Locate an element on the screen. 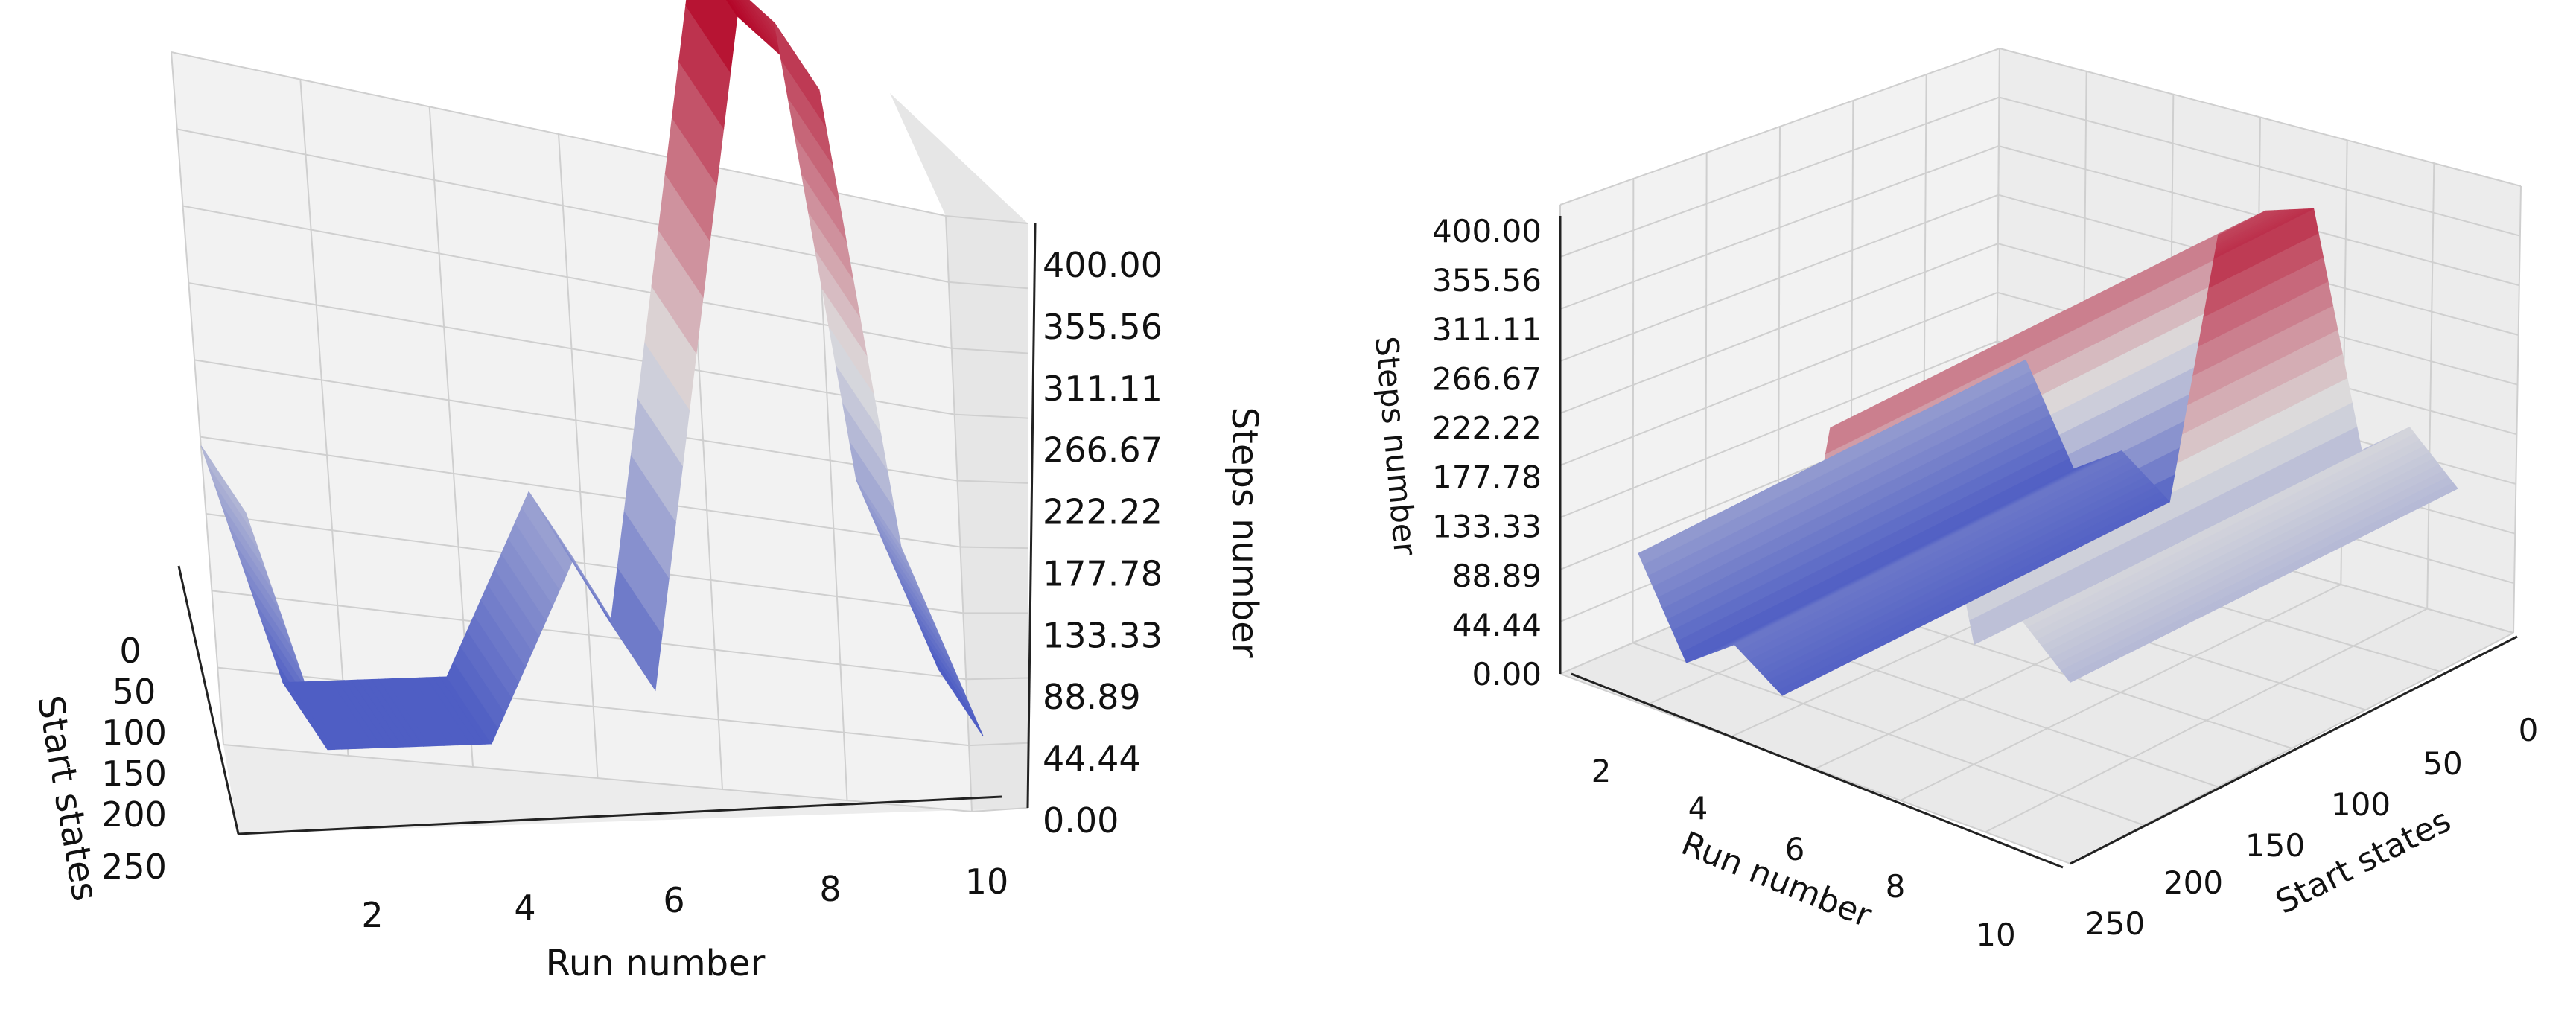 This screenshot has height=1032, width=2576. left-x-tick-label: 10 is located at coordinates (987, 881).